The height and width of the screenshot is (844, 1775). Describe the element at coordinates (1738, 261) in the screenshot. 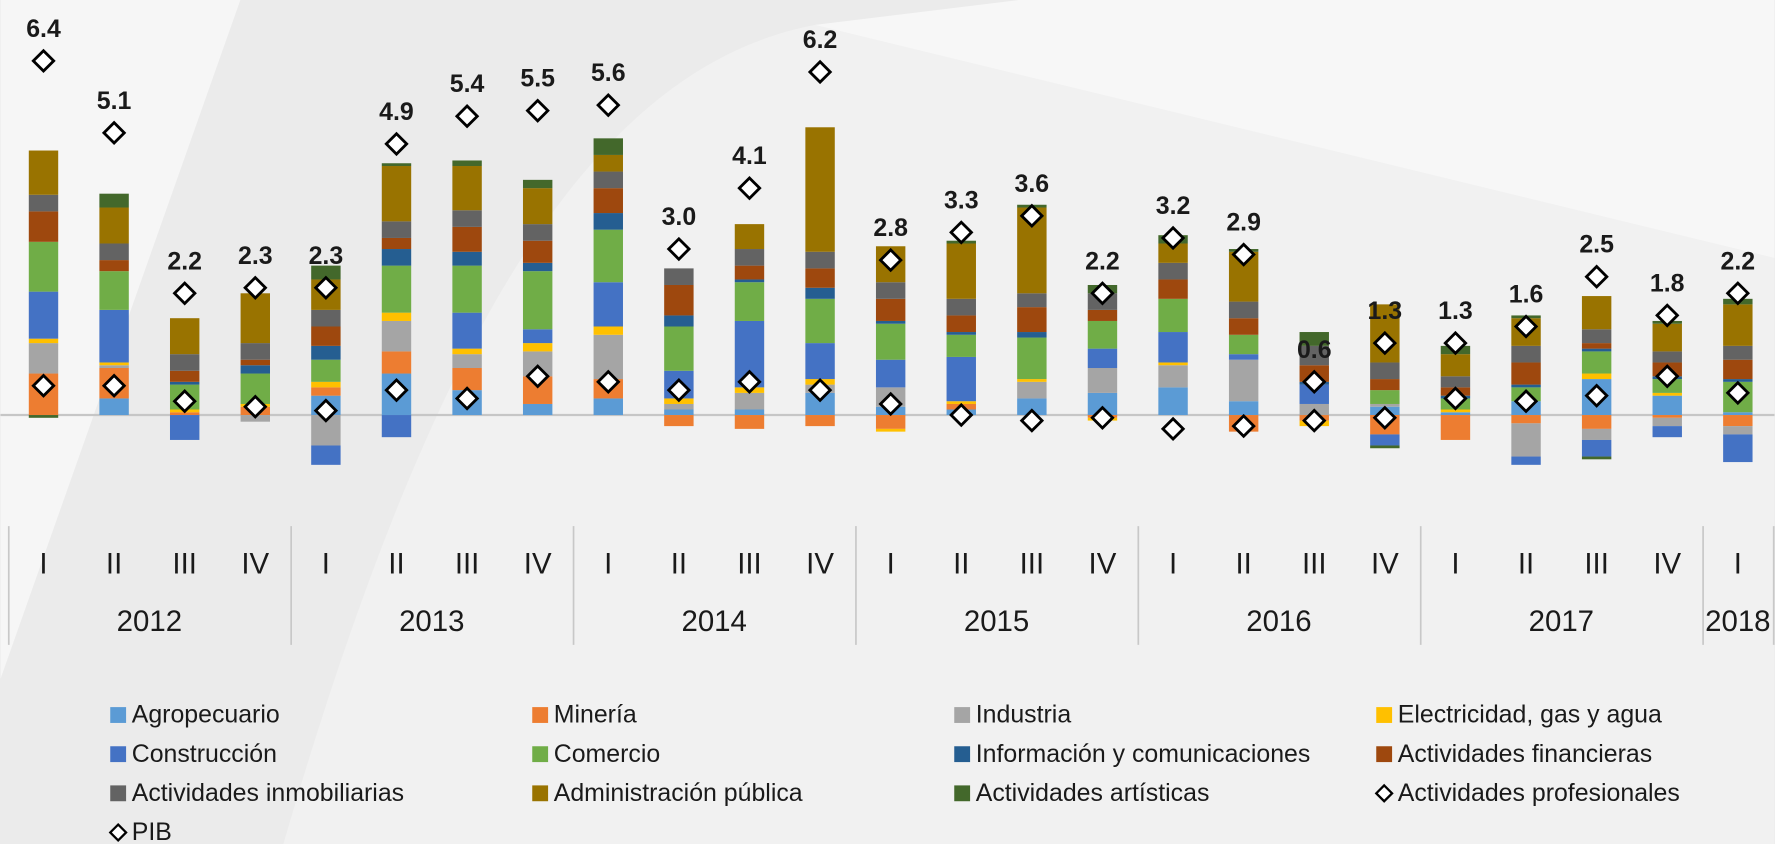

I see `data-label: 2.2` at that location.